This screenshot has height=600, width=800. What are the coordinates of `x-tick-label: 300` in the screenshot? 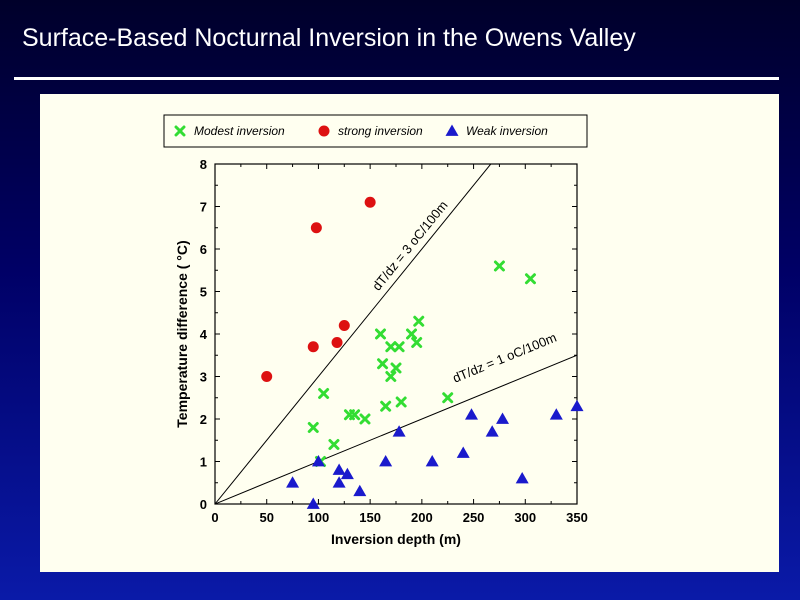 It's located at (525, 517).